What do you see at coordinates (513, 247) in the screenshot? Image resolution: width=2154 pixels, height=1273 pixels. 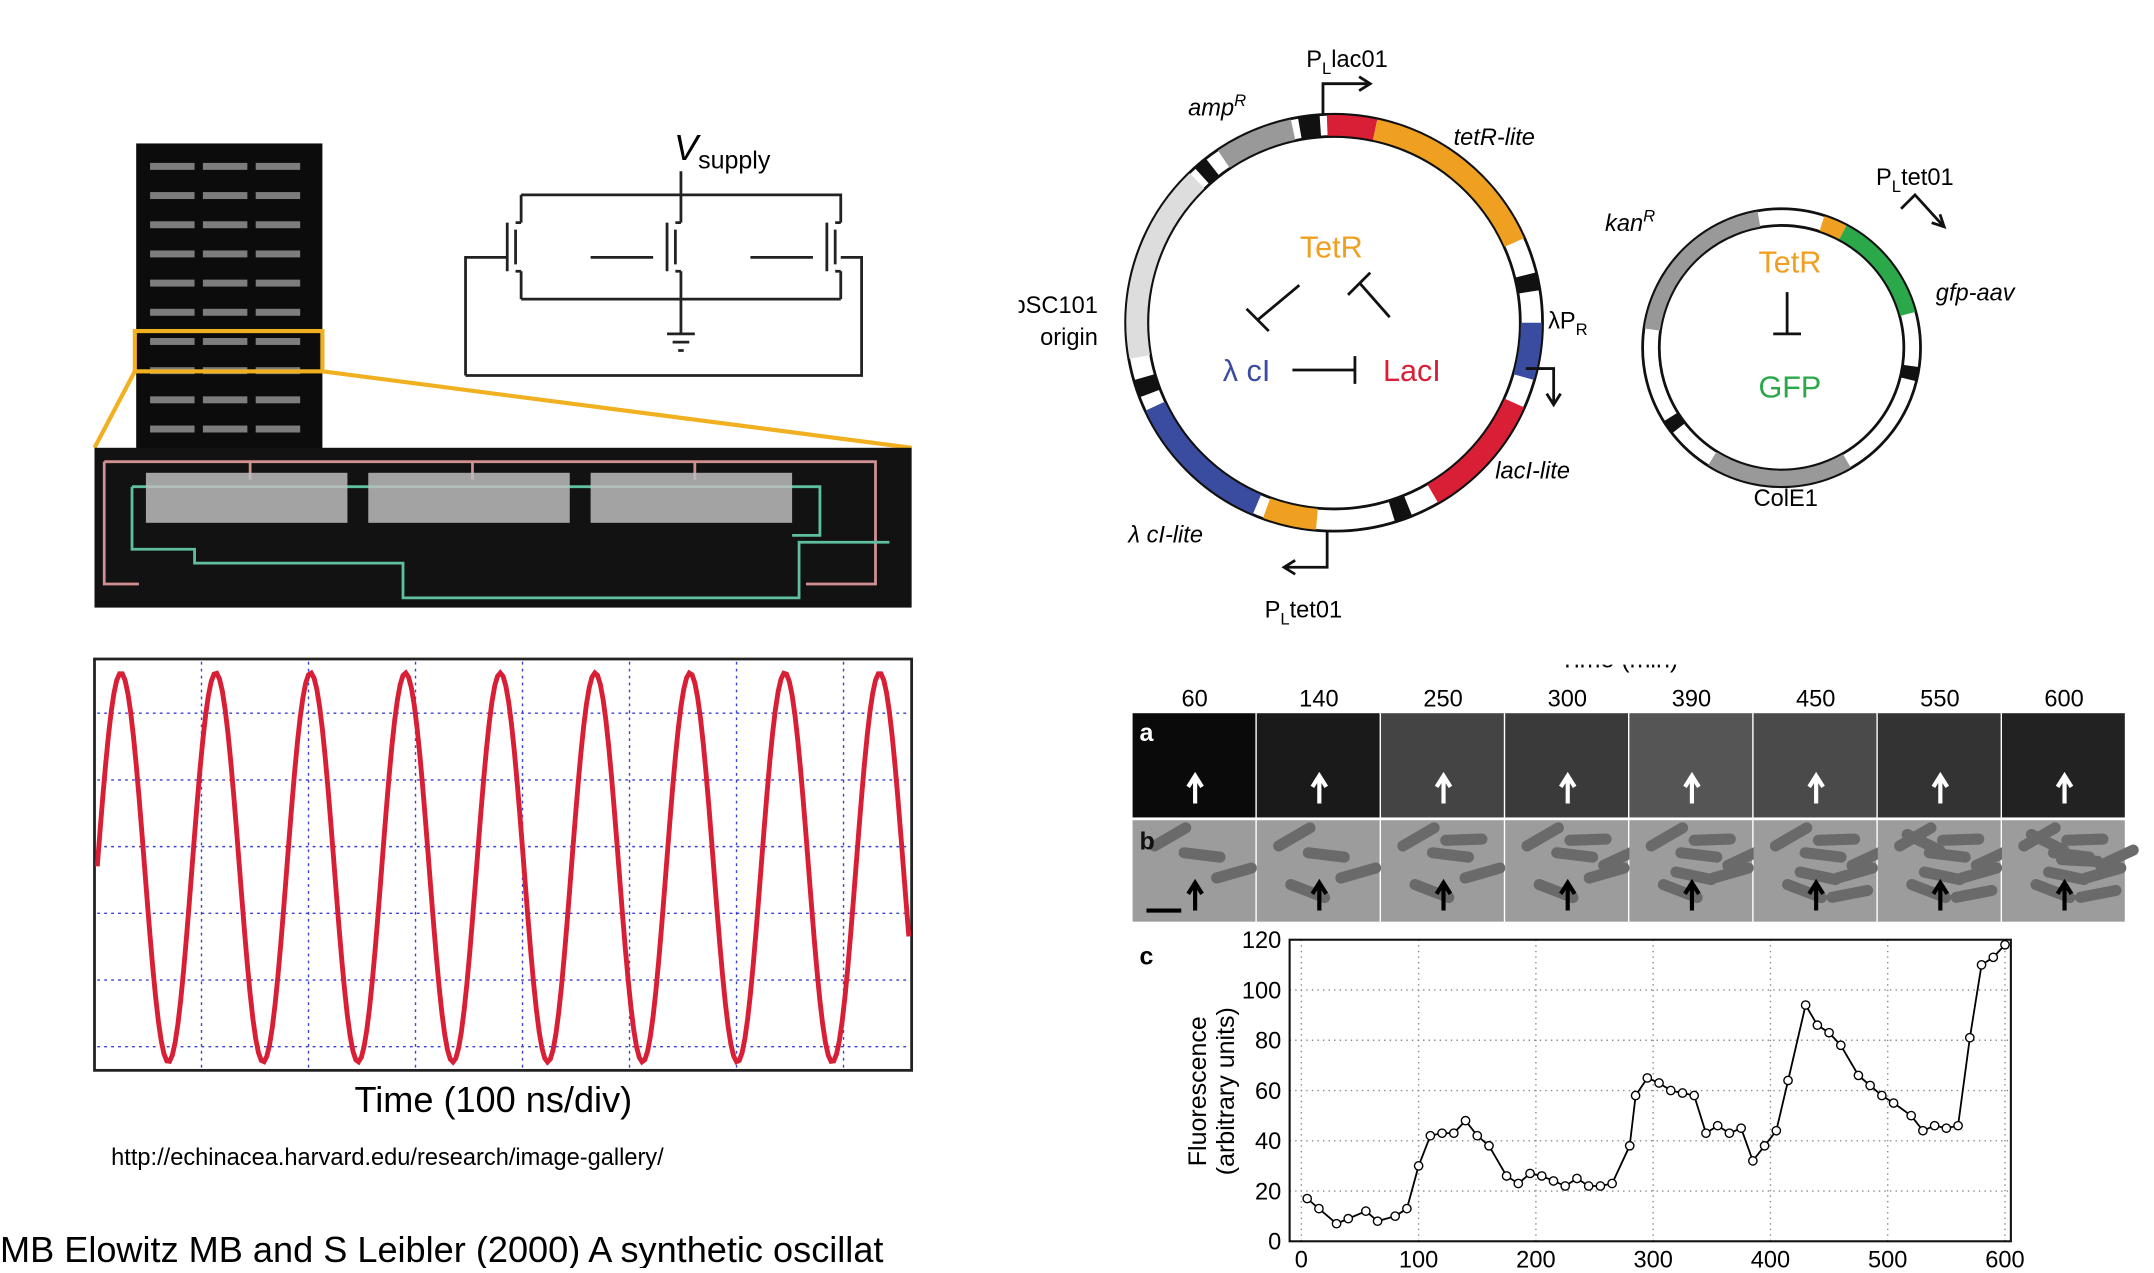 I see `transistor` at bounding box center [513, 247].